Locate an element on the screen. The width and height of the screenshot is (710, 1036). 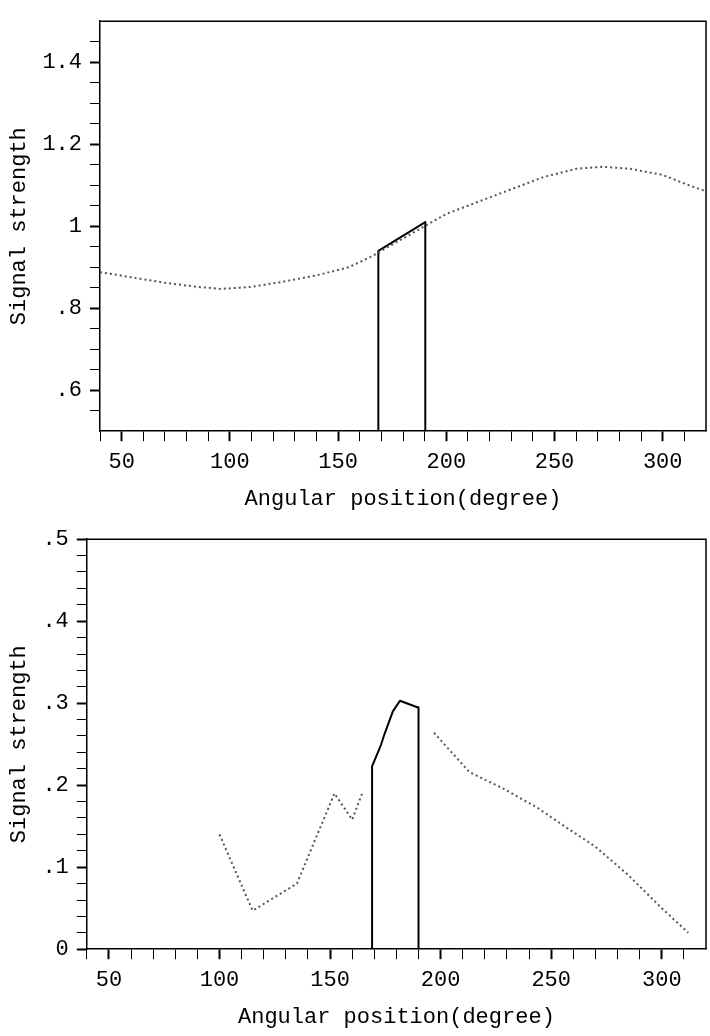
y-tick-label: .3 is located at coordinates (55, 704).